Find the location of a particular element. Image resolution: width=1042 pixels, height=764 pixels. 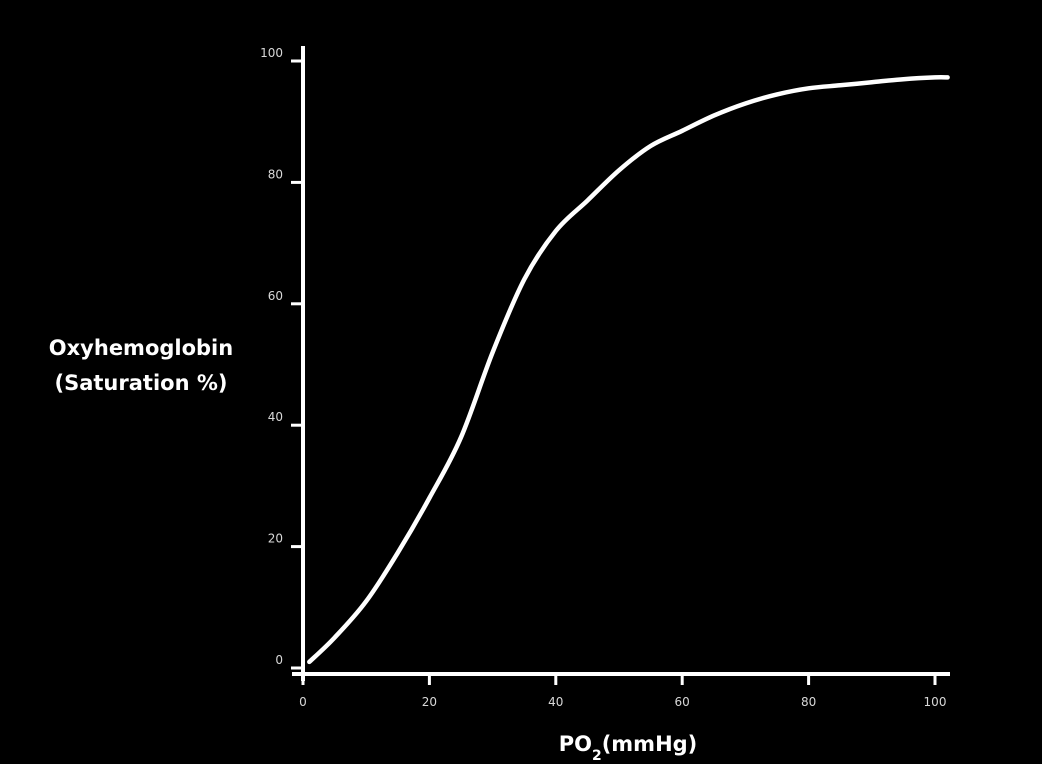

y-tick-label: 80 is located at coordinates (275, 174).